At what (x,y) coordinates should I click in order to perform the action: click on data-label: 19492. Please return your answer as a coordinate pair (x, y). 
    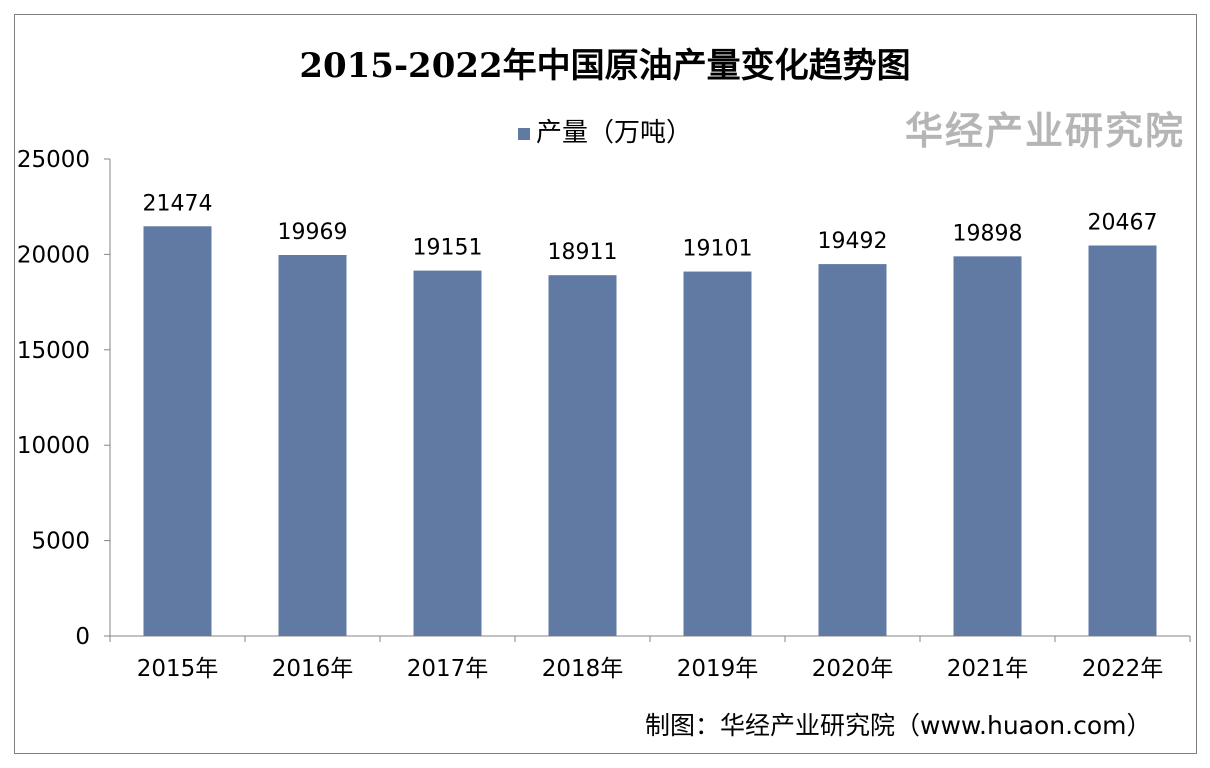
    Looking at the image, I should click on (853, 241).